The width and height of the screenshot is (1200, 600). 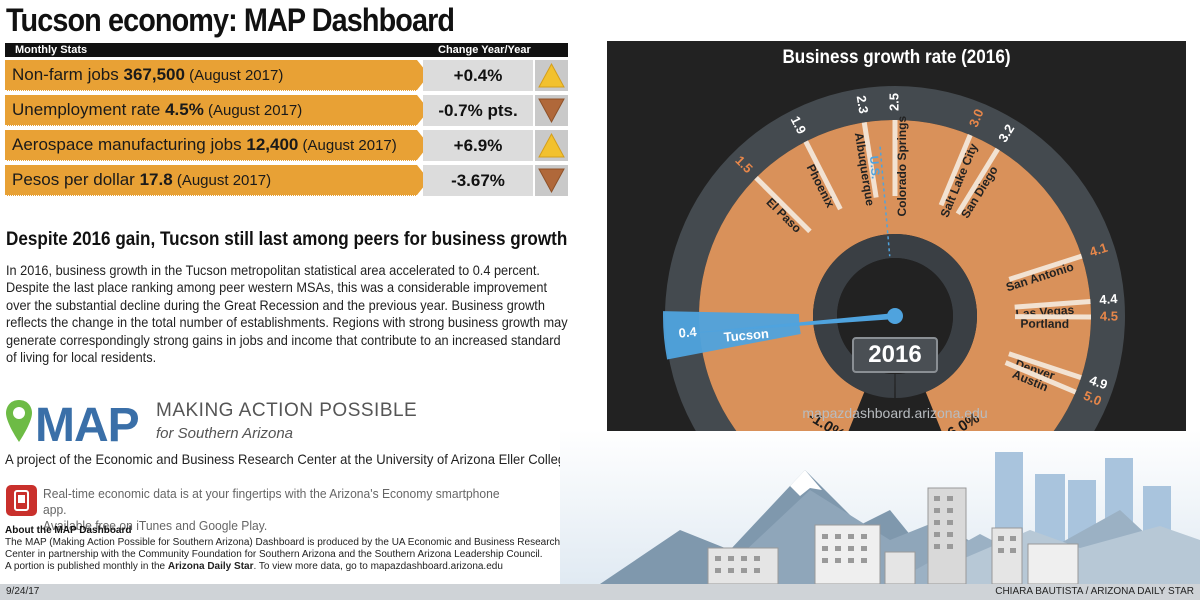 What do you see at coordinates (1094, 591) in the screenshot?
I see `footer-credit: CHIARA BAUTISTA / ARIZONA DAILY STAR` at bounding box center [1094, 591].